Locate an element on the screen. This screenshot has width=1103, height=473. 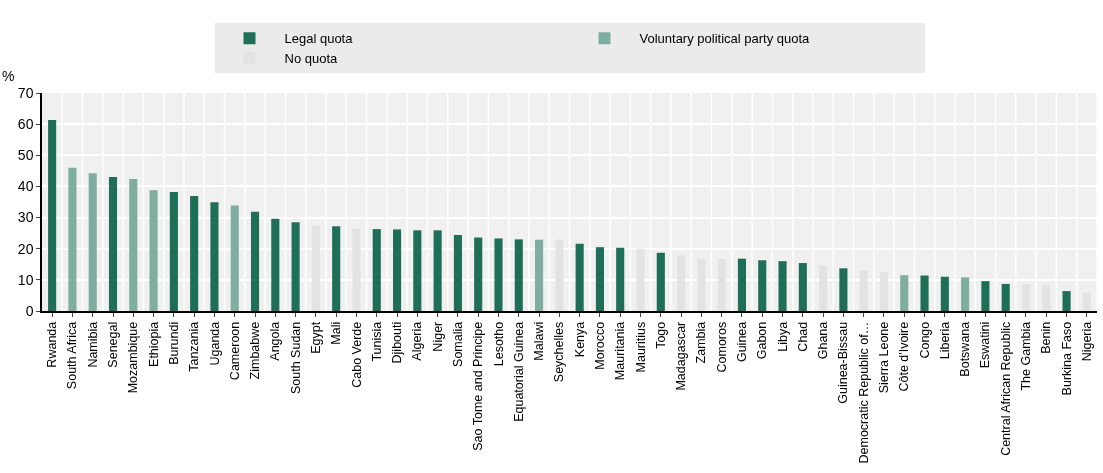
x-tick-label: Cabo Verde is located at coordinates (356, 354).